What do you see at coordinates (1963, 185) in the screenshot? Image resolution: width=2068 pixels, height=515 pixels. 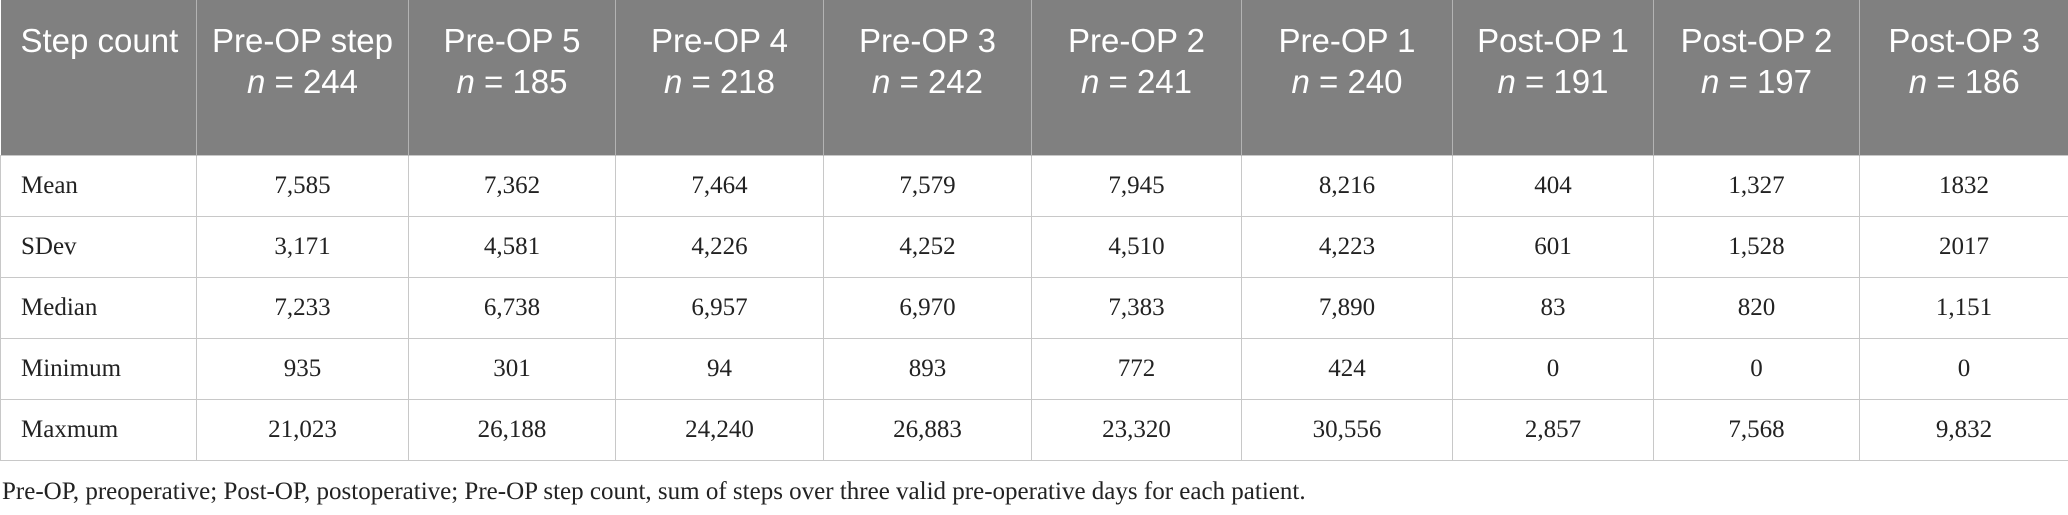 I see `table-cell: 1832` at bounding box center [1963, 185].